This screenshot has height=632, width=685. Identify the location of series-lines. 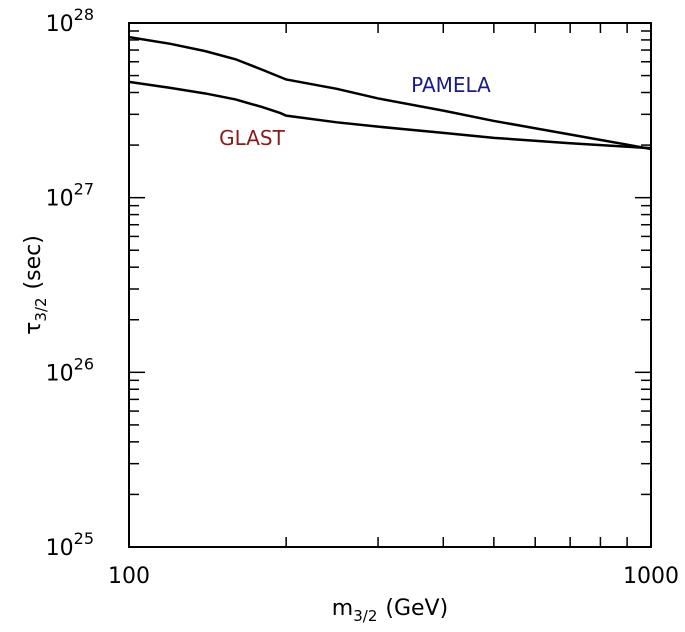
(390, 93).